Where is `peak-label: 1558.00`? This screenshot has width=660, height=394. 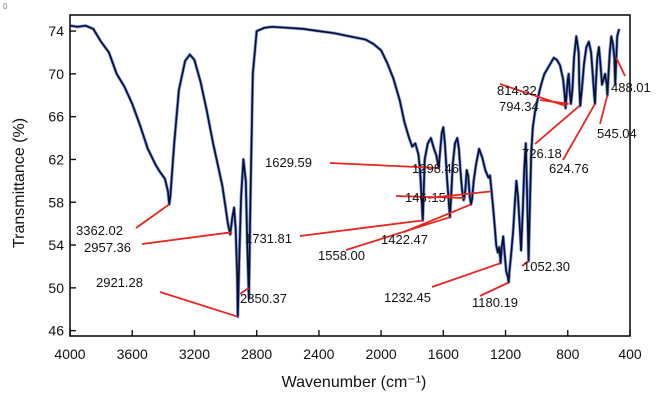
peak-label: 1558.00 is located at coordinates (341, 255).